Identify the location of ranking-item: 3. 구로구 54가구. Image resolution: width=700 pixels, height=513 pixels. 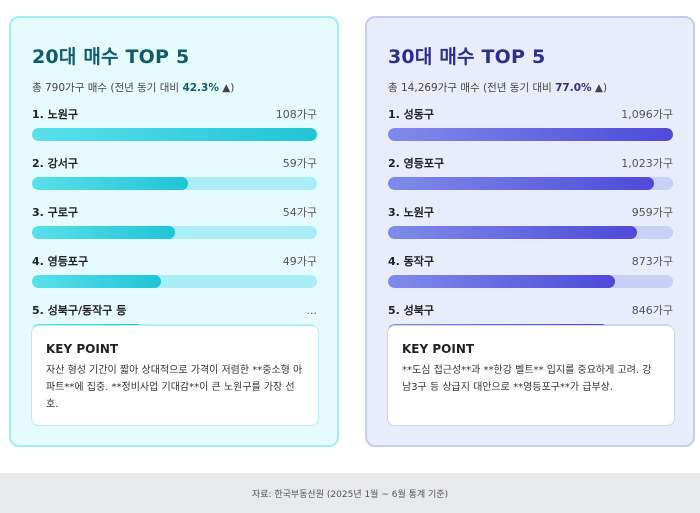
(174, 222).